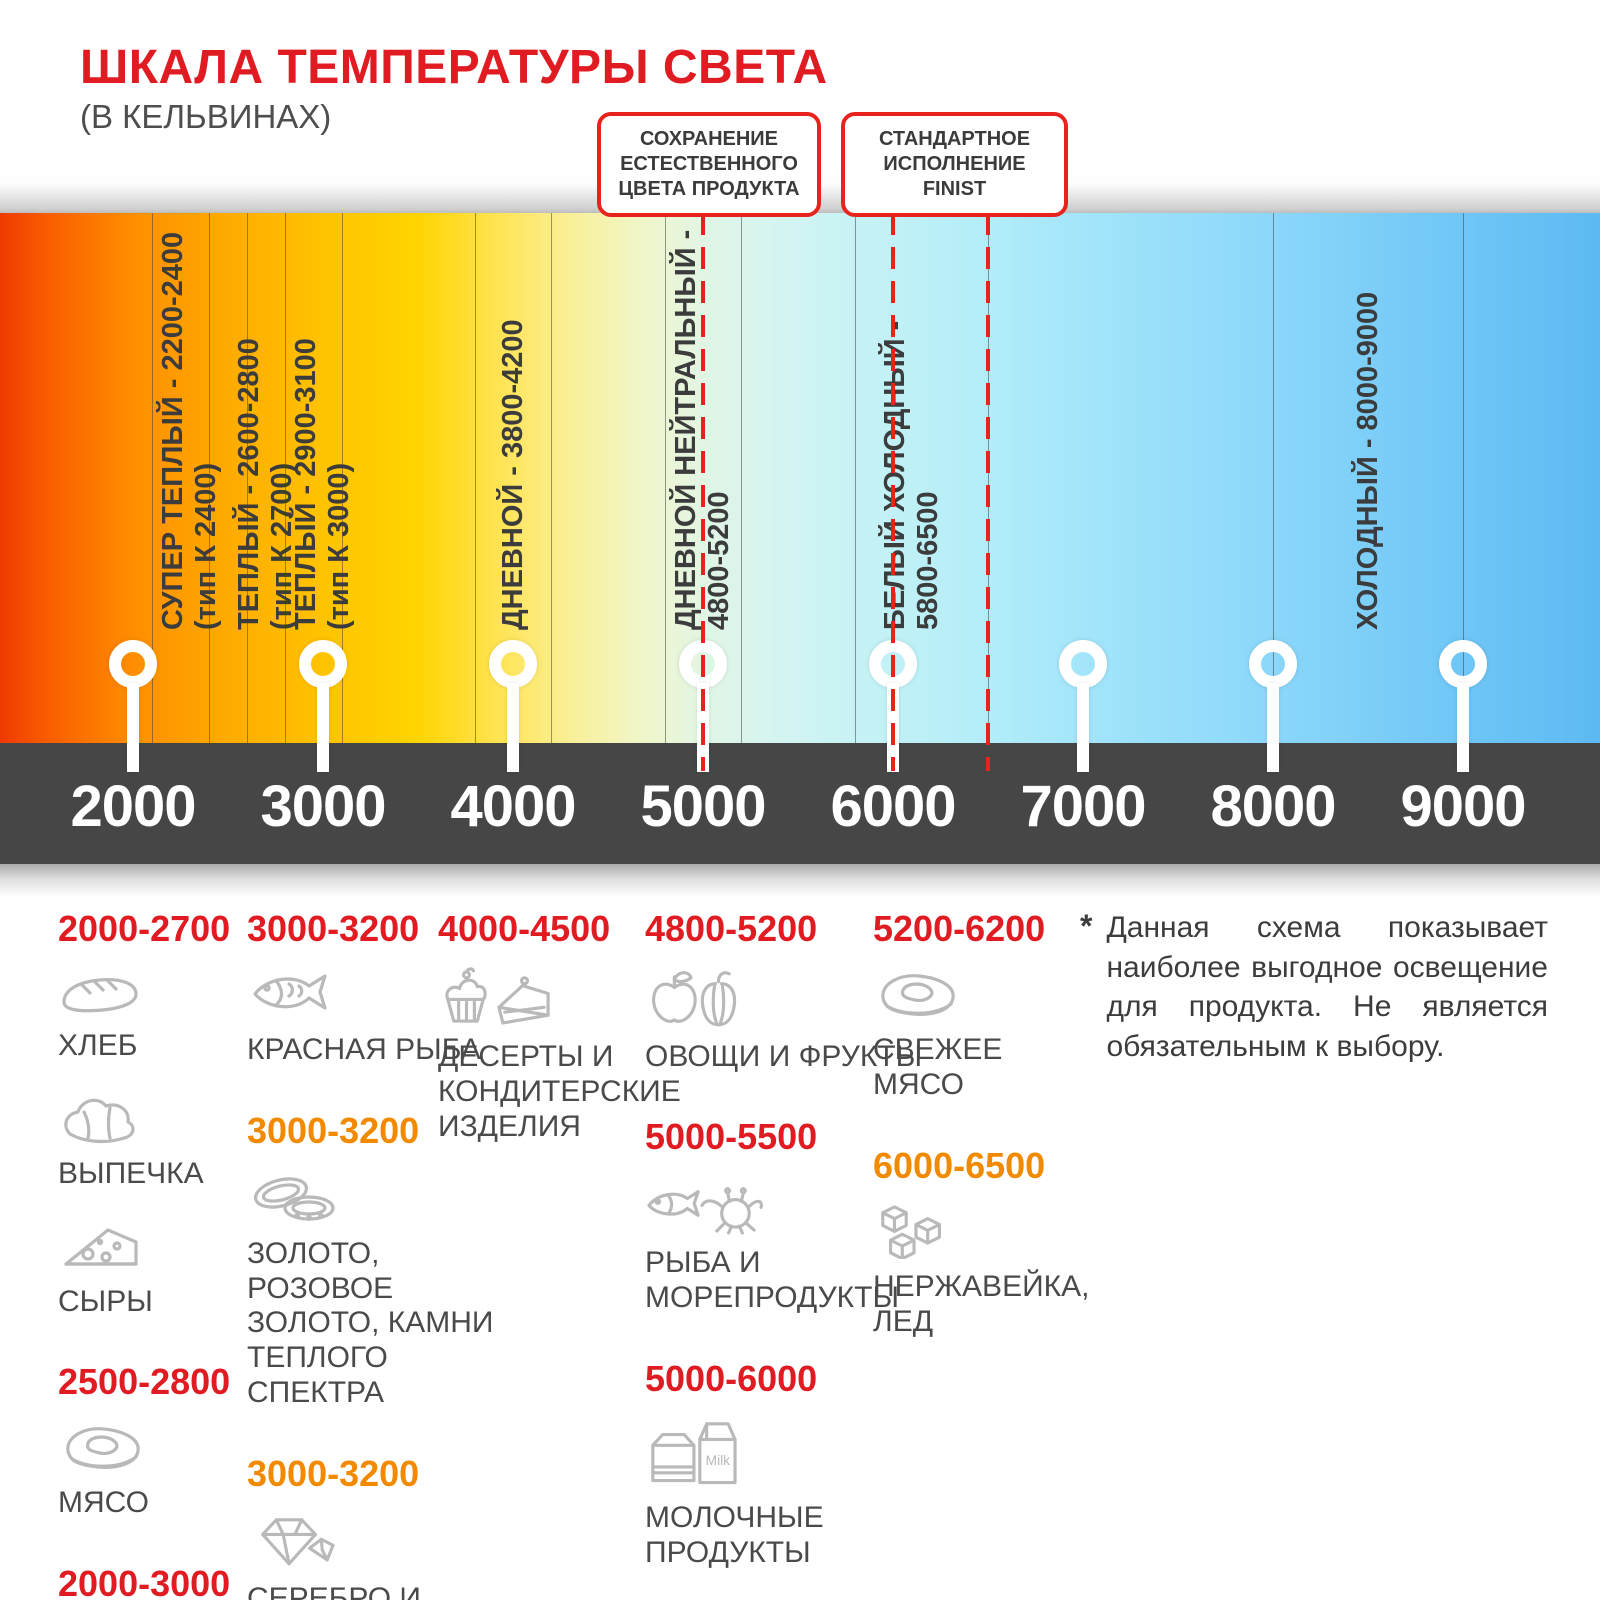 This screenshot has width=1600, height=1600. I want to click on category-label: РЫБА И МОРЕПРОДУКТЫ, so click(772, 1280).